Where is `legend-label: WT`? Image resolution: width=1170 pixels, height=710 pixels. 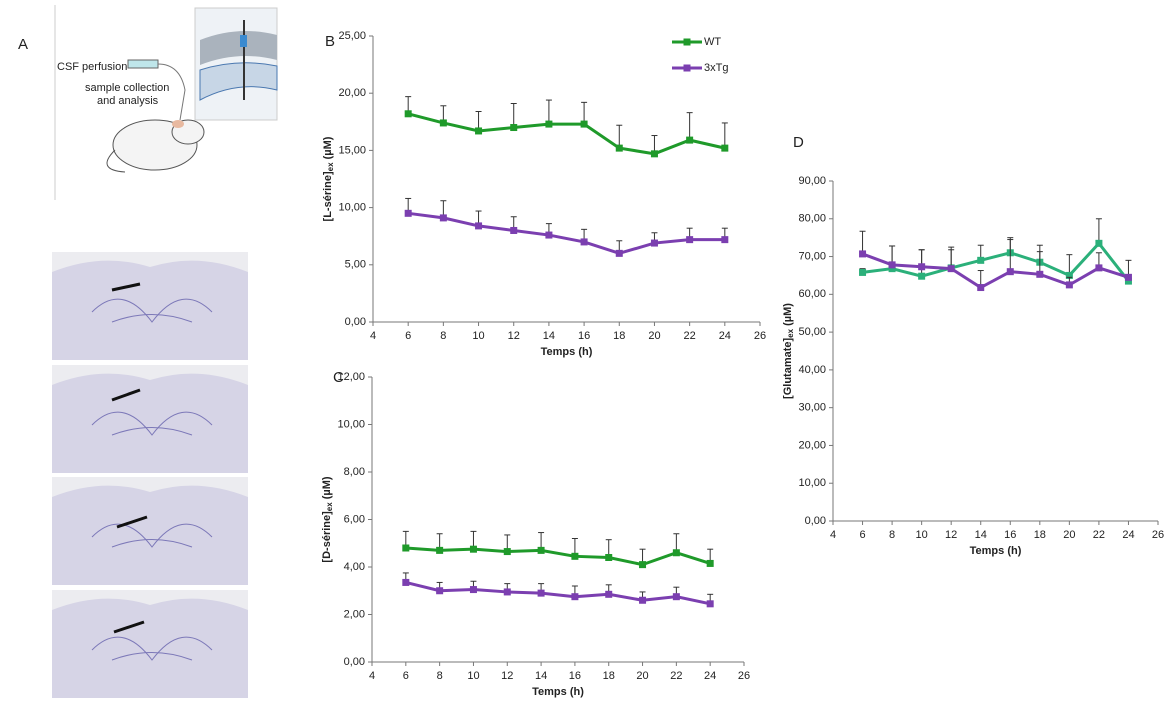
legend-label: WT is located at coordinates (712, 42).